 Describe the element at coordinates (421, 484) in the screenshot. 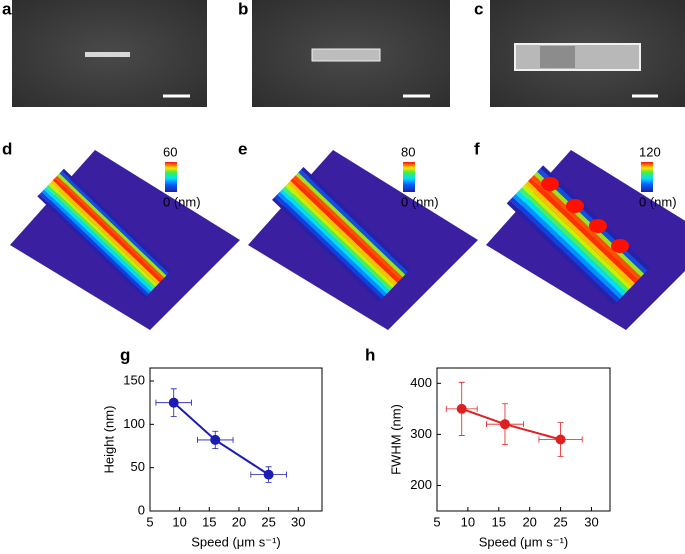

I see `y-tick-label: 200` at that location.